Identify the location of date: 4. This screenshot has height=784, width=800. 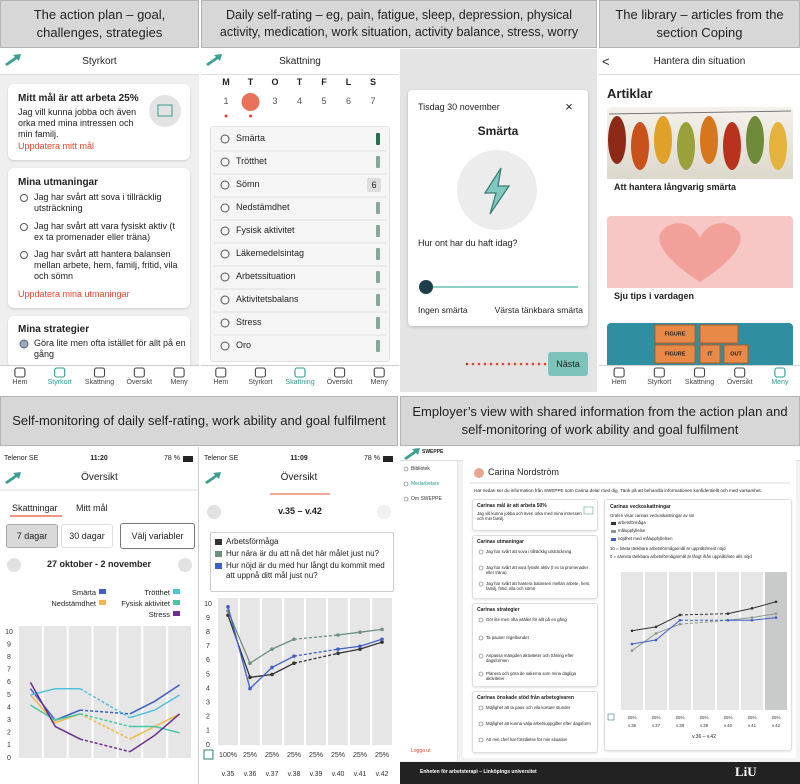
(299, 101).